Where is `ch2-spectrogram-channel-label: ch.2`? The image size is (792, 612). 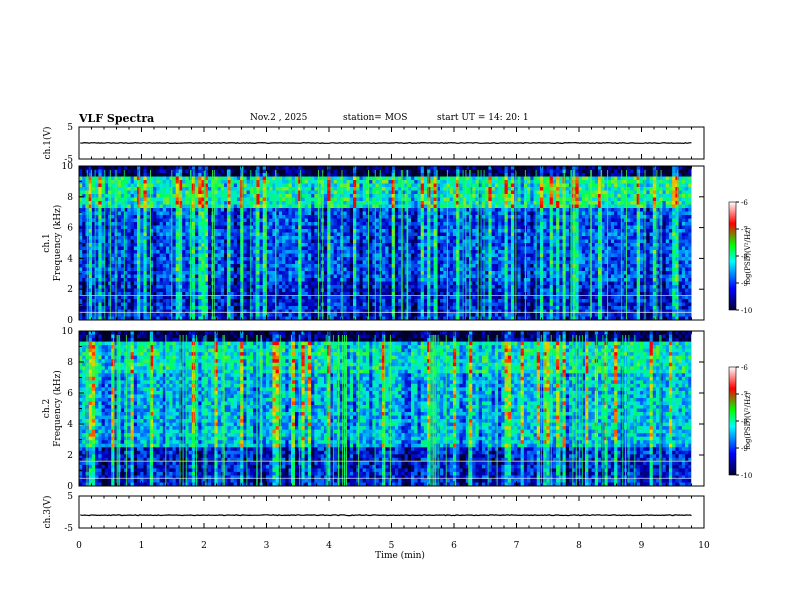
ch2-spectrogram-channel-label: ch.2 is located at coordinates (47, 408).